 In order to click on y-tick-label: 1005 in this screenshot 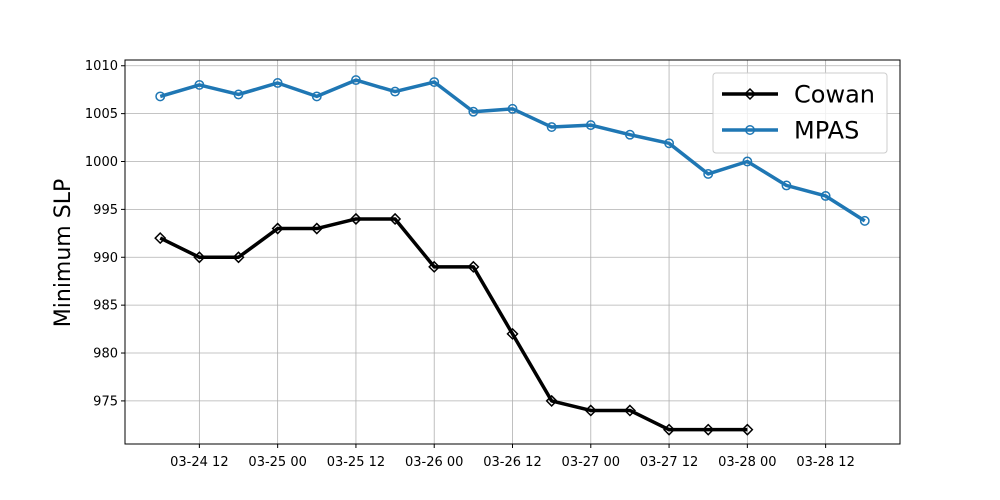, I will do `click(101, 114)`.